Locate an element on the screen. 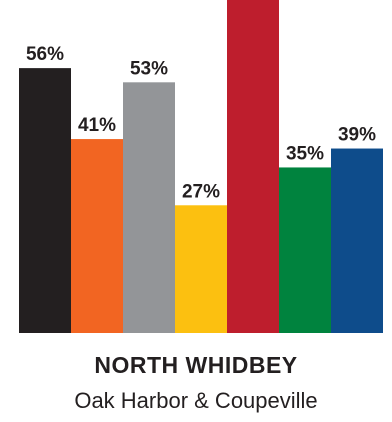 The height and width of the screenshot is (422, 392). bar-value-label-7: 39% is located at coordinates (357, 135).